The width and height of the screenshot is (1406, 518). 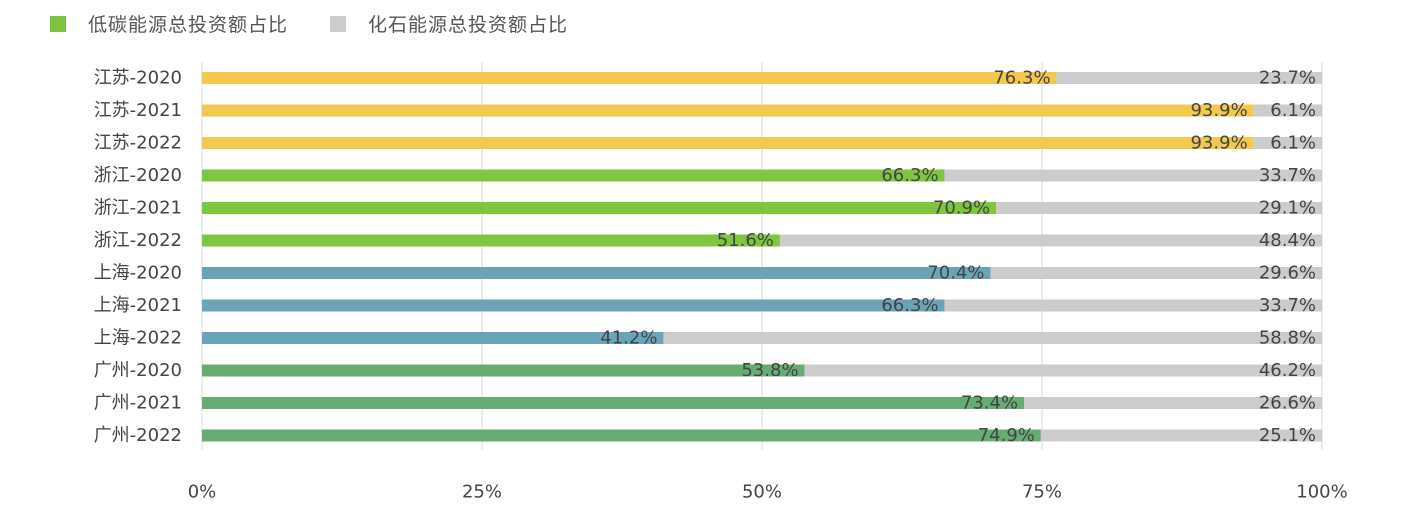 I want to click on category-label: 上海-2020, so click(x=138, y=273).